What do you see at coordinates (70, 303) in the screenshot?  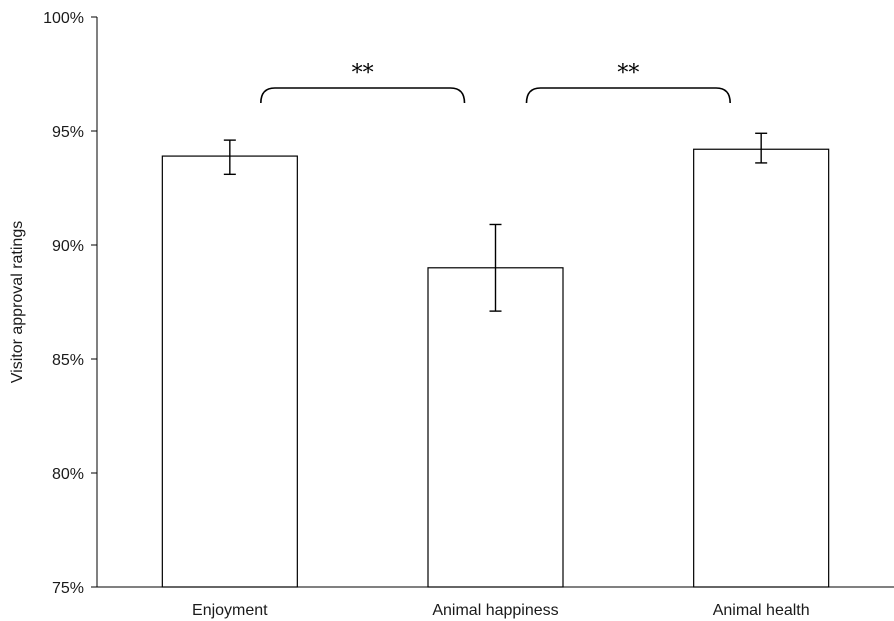 I see `y-axis: 75% 80% 85% 90% 95% 100%` at bounding box center [70, 303].